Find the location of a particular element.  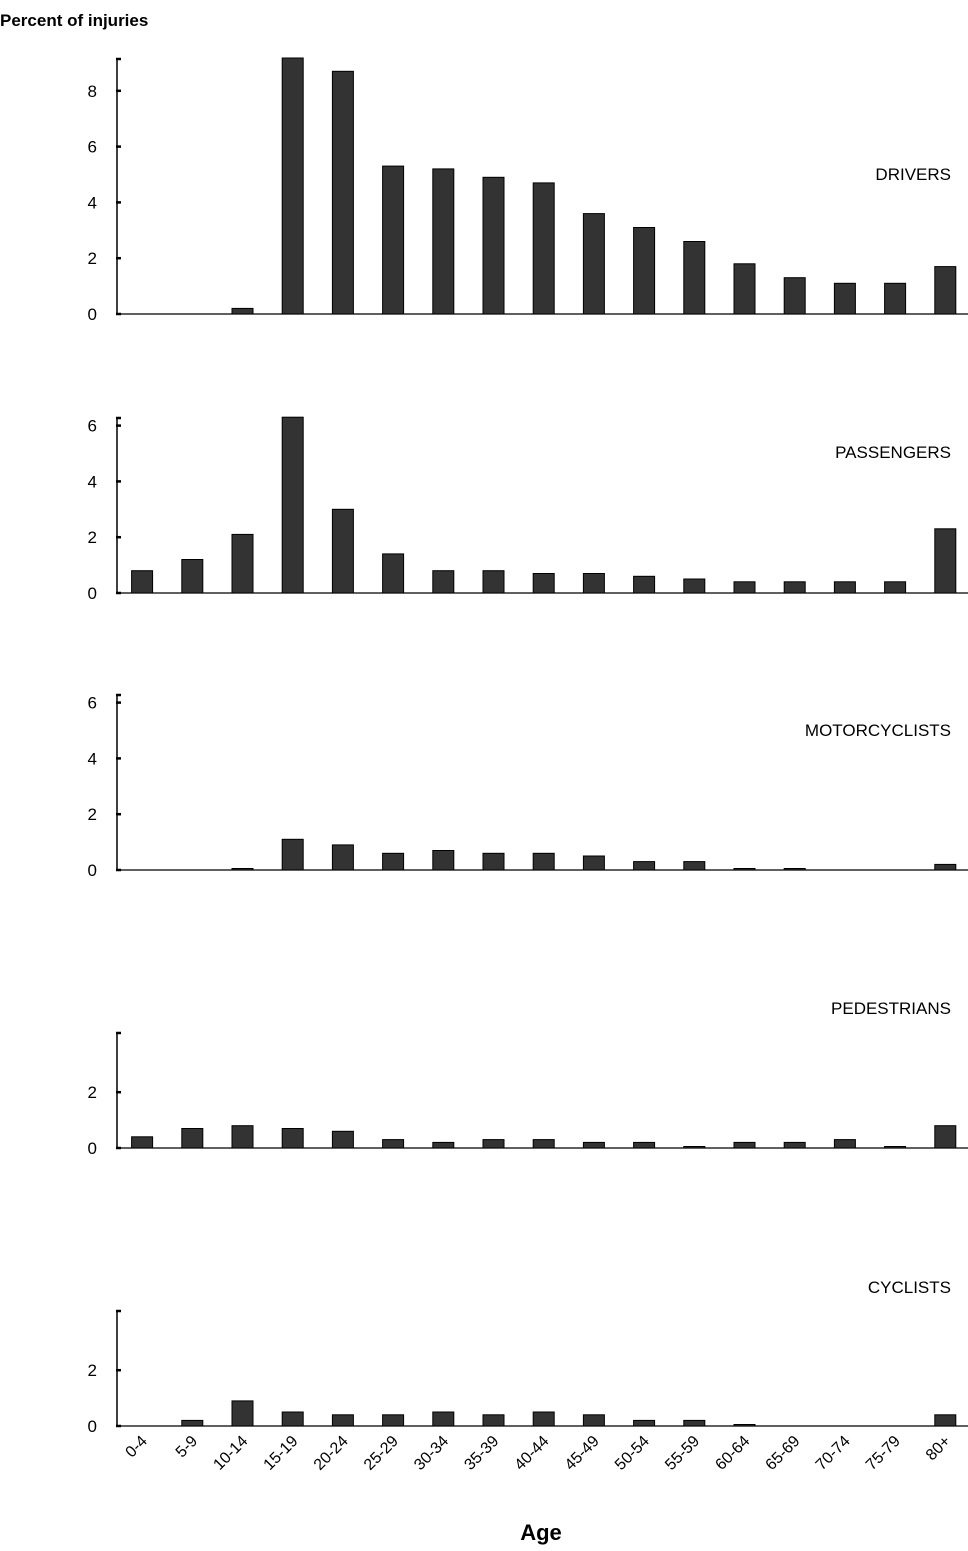

panel-pedestrians: 0 2 PEDESTRIANS is located at coordinates (528, 1078).